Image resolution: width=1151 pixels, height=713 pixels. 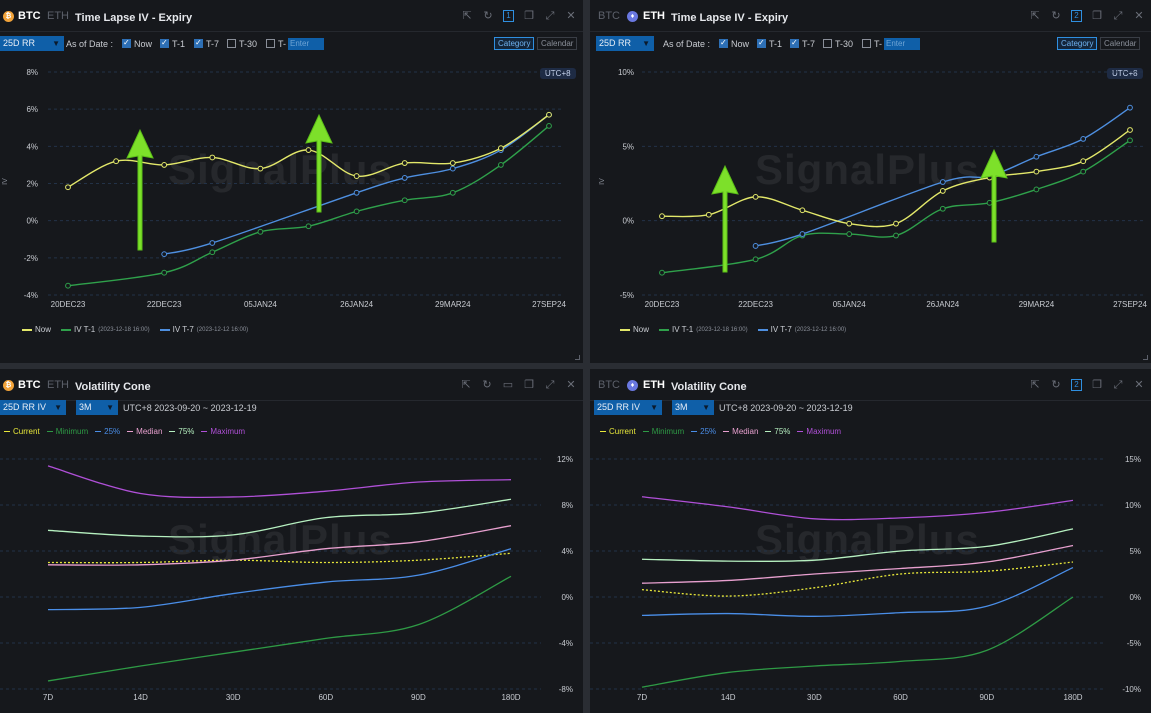 What do you see at coordinates (279, 628) in the screenshot?
I see `series-minimum-line` at bounding box center [279, 628].